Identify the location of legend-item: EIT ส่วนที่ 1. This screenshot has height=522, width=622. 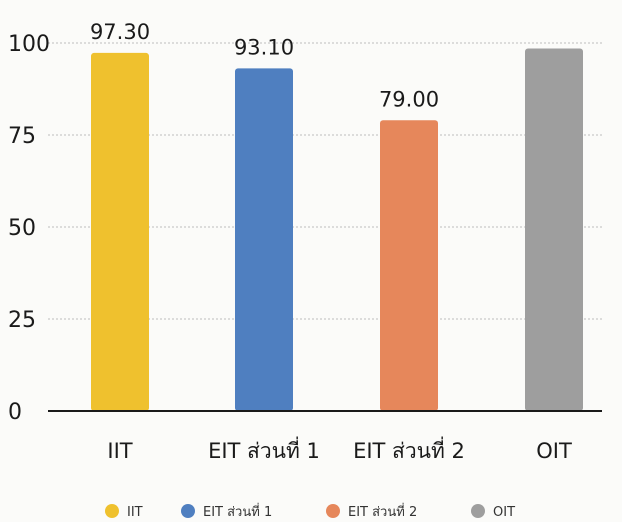
(226, 511).